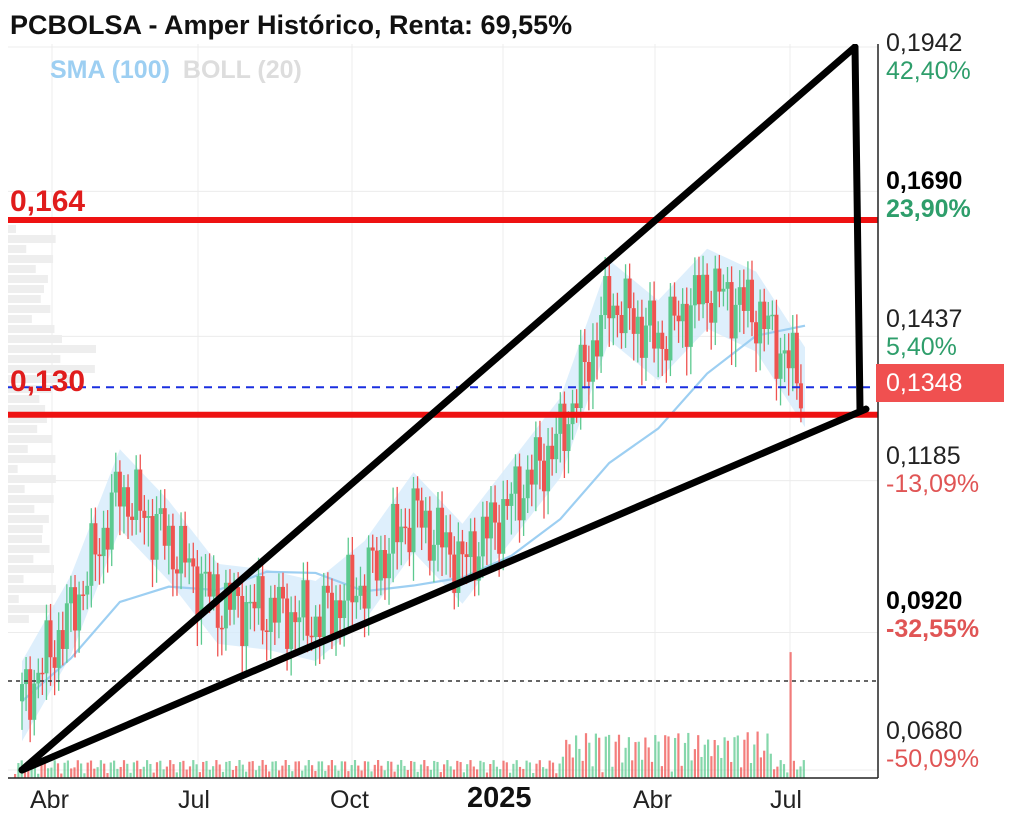  What do you see at coordinates (242, 70) in the screenshot?
I see `legend-boll: BOLL (20)` at bounding box center [242, 70].